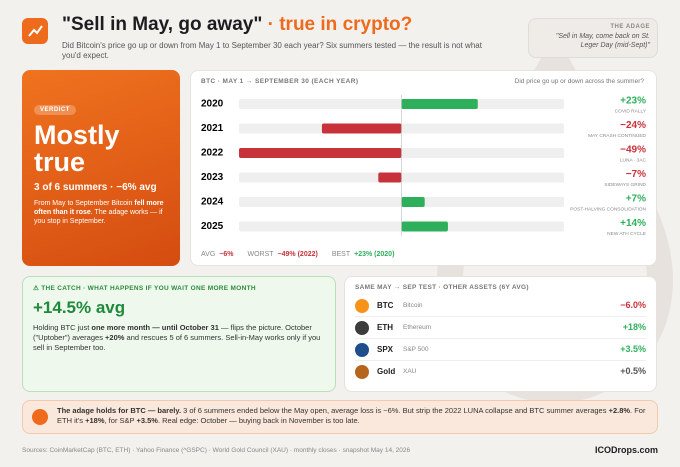  What do you see at coordinates (162, 24) in the screenshot?
I see `title-main: "Sell in May, go away"` at bounding box center [162, 24].